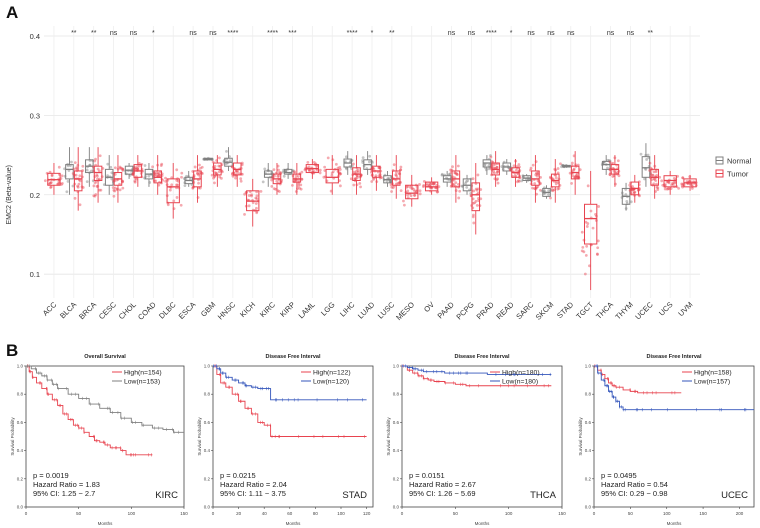 The width and height of the screenshot is (760, 528). I want to click on significance-label: ns, so click(134, 33).